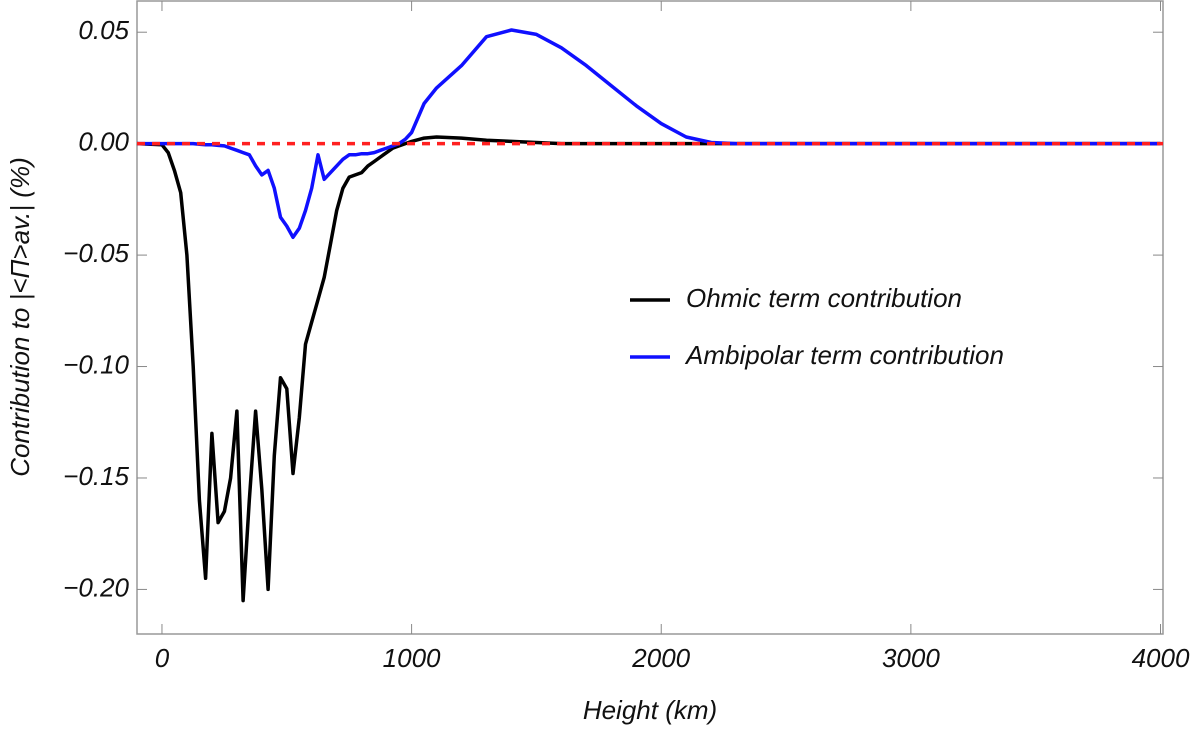 The height and width of the screenshot is (734, 1200). I want to click on y-tick-label: 0.05, so click(103, 30).